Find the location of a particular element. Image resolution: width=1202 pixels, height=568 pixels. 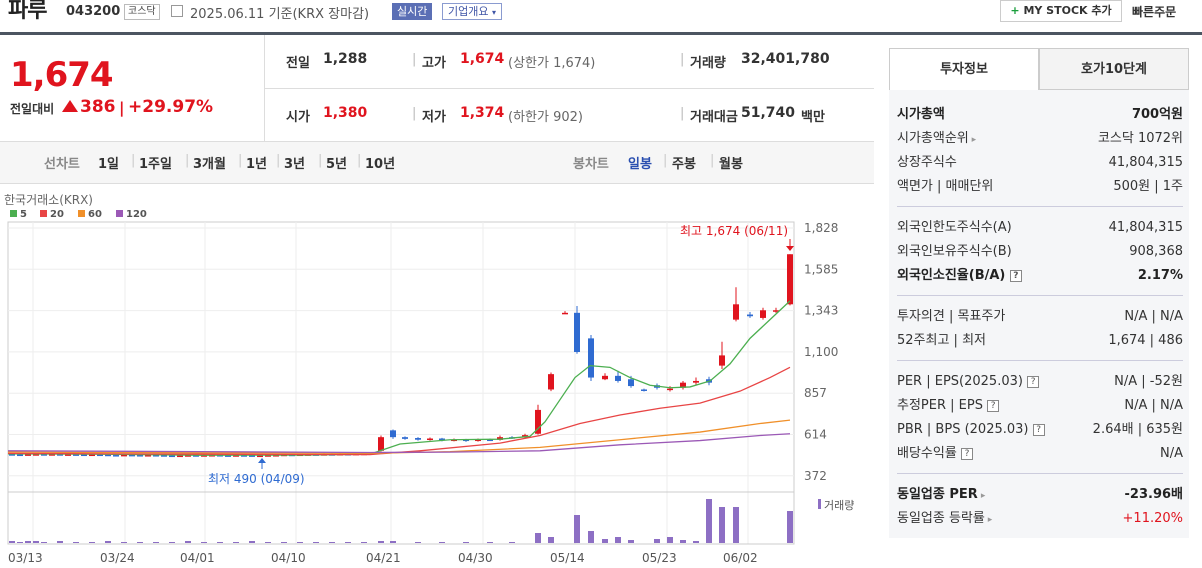

tab-period-3: 1년 is located at coordinates (257, 164).